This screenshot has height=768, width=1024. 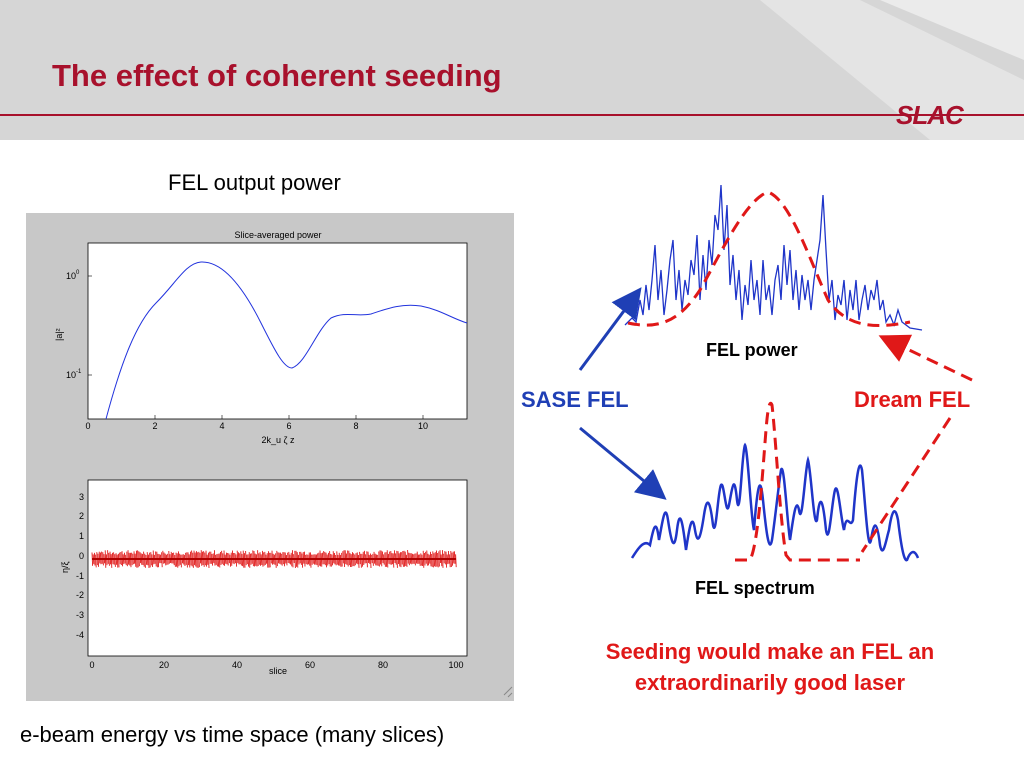 What do you see at coordinates (286, 340) in the screenshot?
I see `power-curve` at bounding box center [286, 340].